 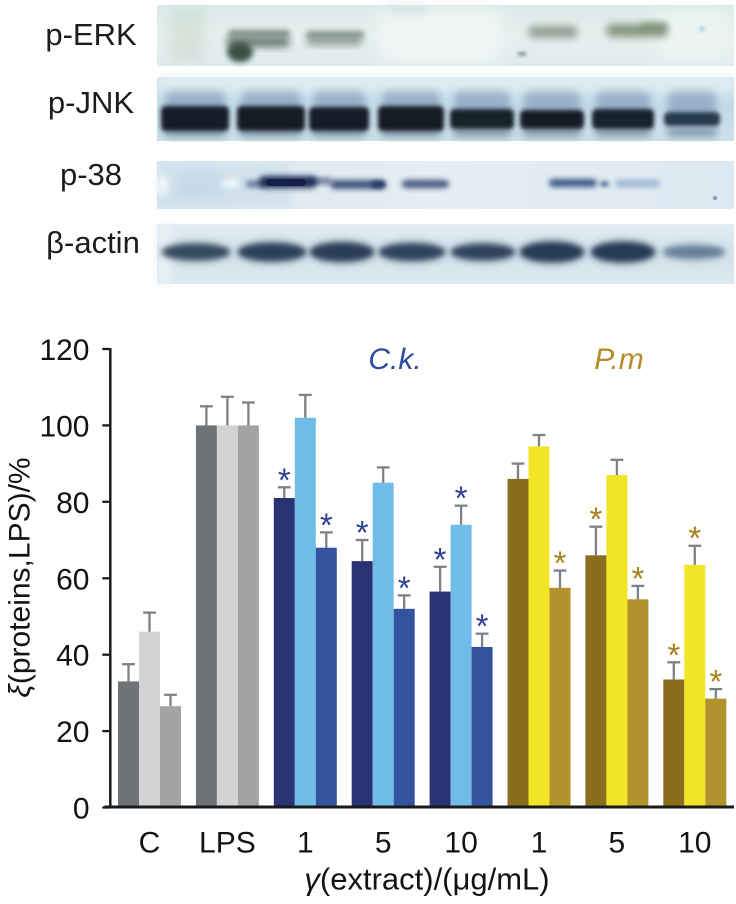 What do you see at coordinates (64, 350) in the screenshot?
I see `svg-text: 120` at bounding box center [64, 350].